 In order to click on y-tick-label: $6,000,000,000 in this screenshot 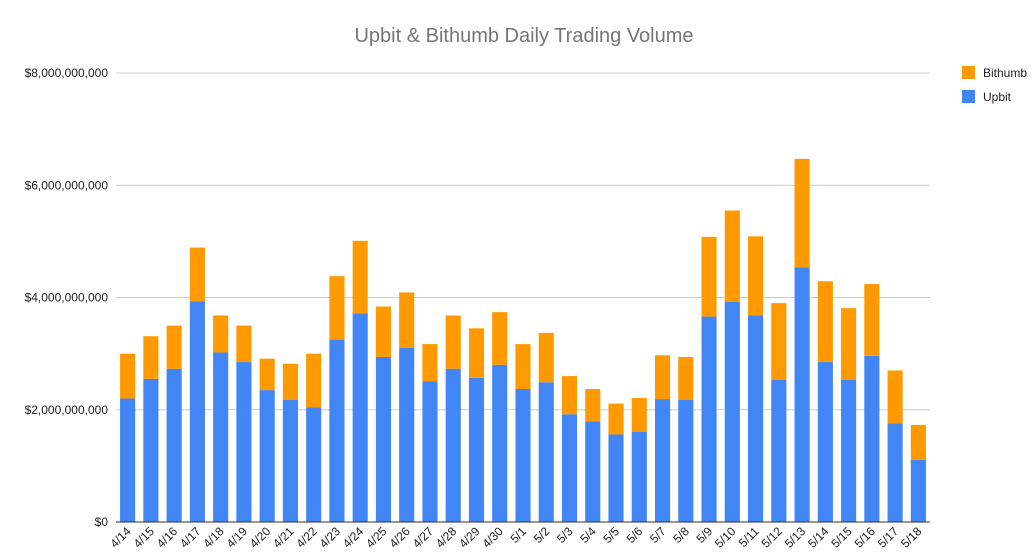, I will do `click(67, 185)`.